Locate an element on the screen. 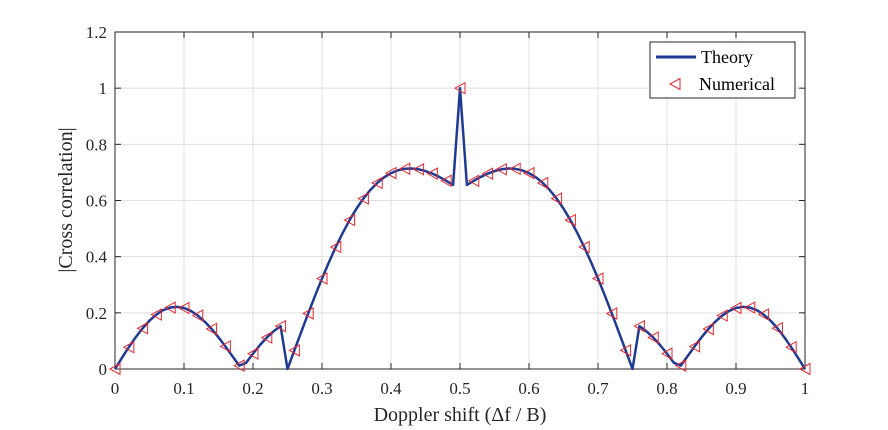 The height and width of the screenshot is (430, 888). legend: Theory Numerical is located at coordinates (722, 70).